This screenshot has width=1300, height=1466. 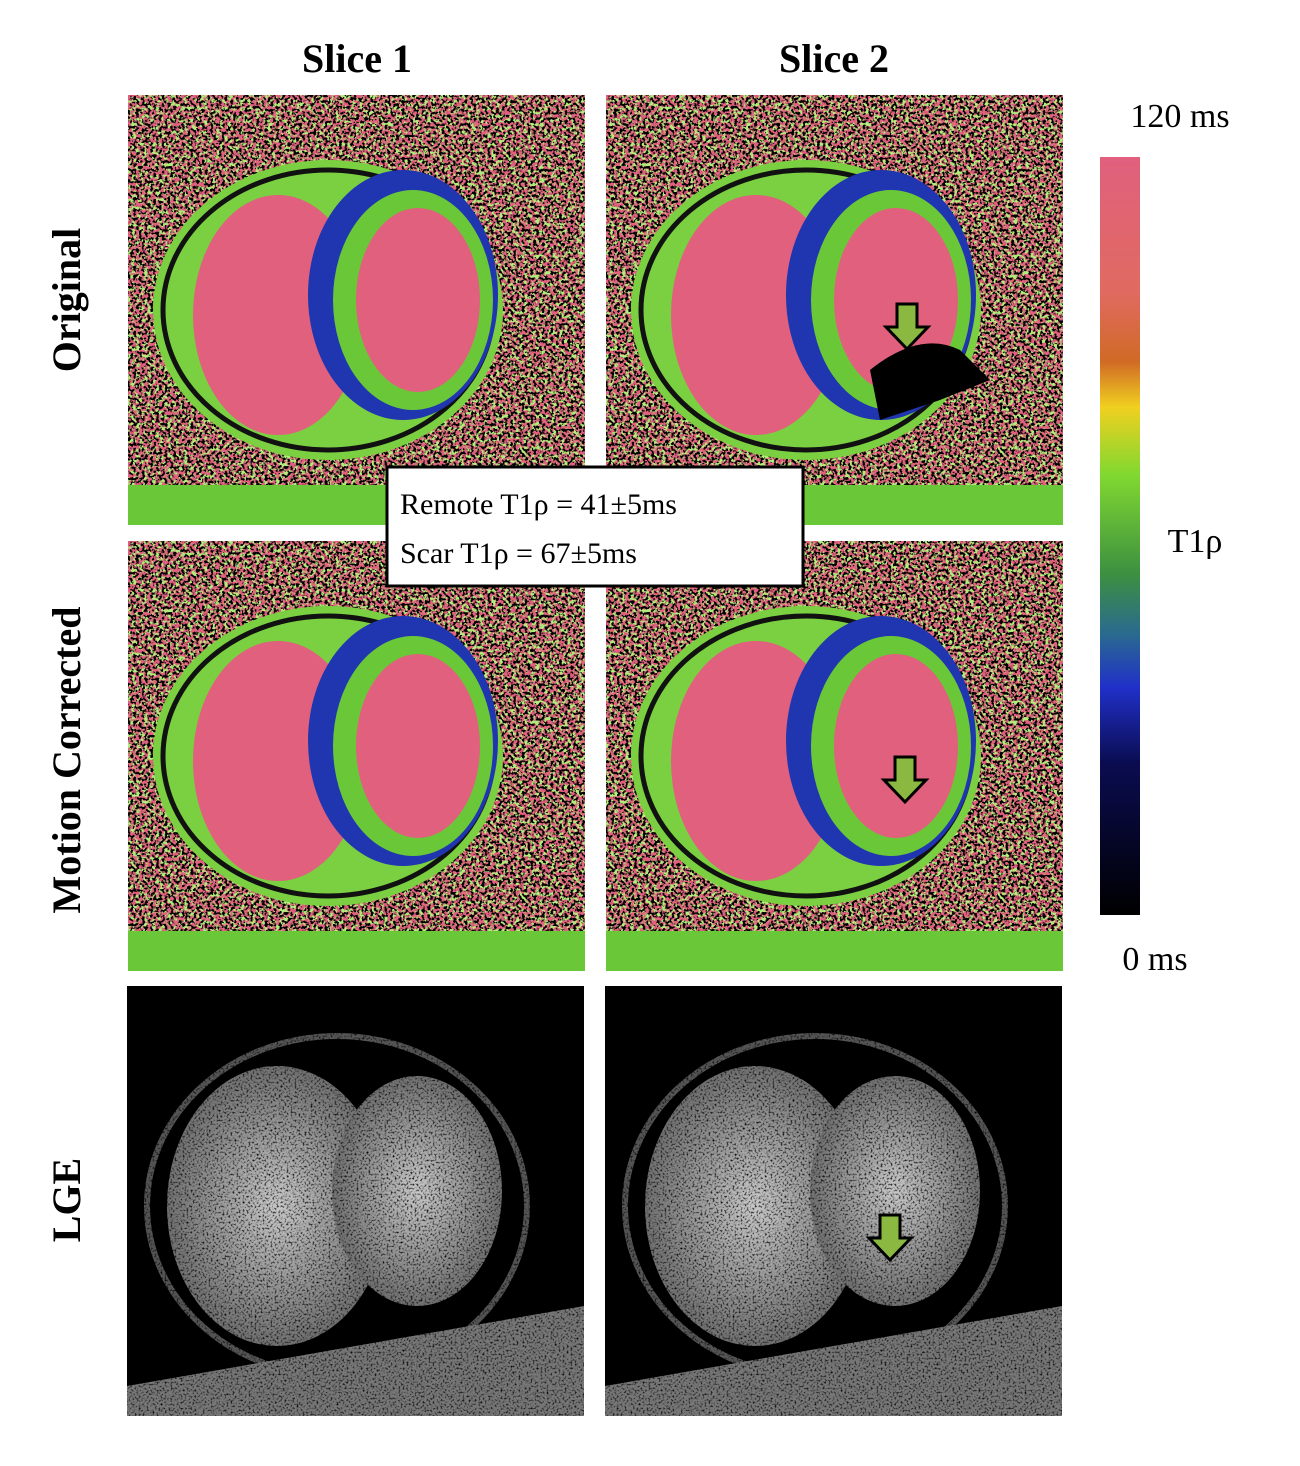 I want to click on colorbar, so click(x=1120, y=536).